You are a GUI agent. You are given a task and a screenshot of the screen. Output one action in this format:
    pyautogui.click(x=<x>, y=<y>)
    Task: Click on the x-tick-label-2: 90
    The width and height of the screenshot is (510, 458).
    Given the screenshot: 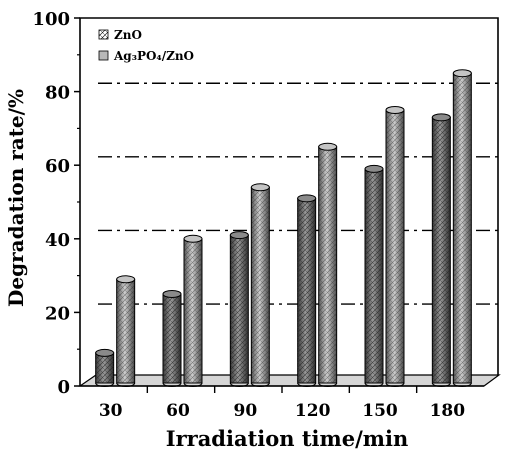 What is the action you would take?
    pyautogui.click(x=245, y=411)
    